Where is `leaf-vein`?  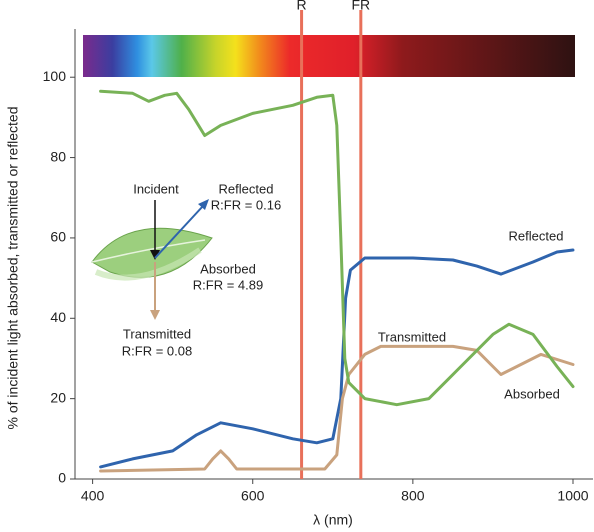 leaf-vein is located at coordinates (148, 251).